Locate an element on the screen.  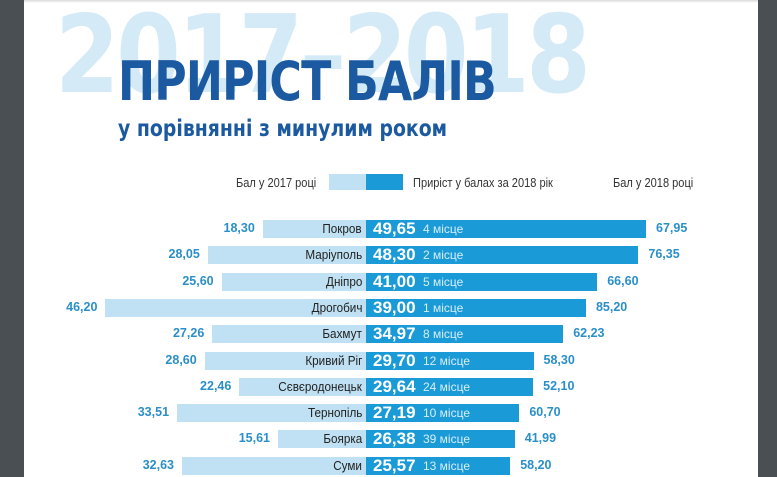
score-2018-label: 66,60 is located at coordinates (623, 280).